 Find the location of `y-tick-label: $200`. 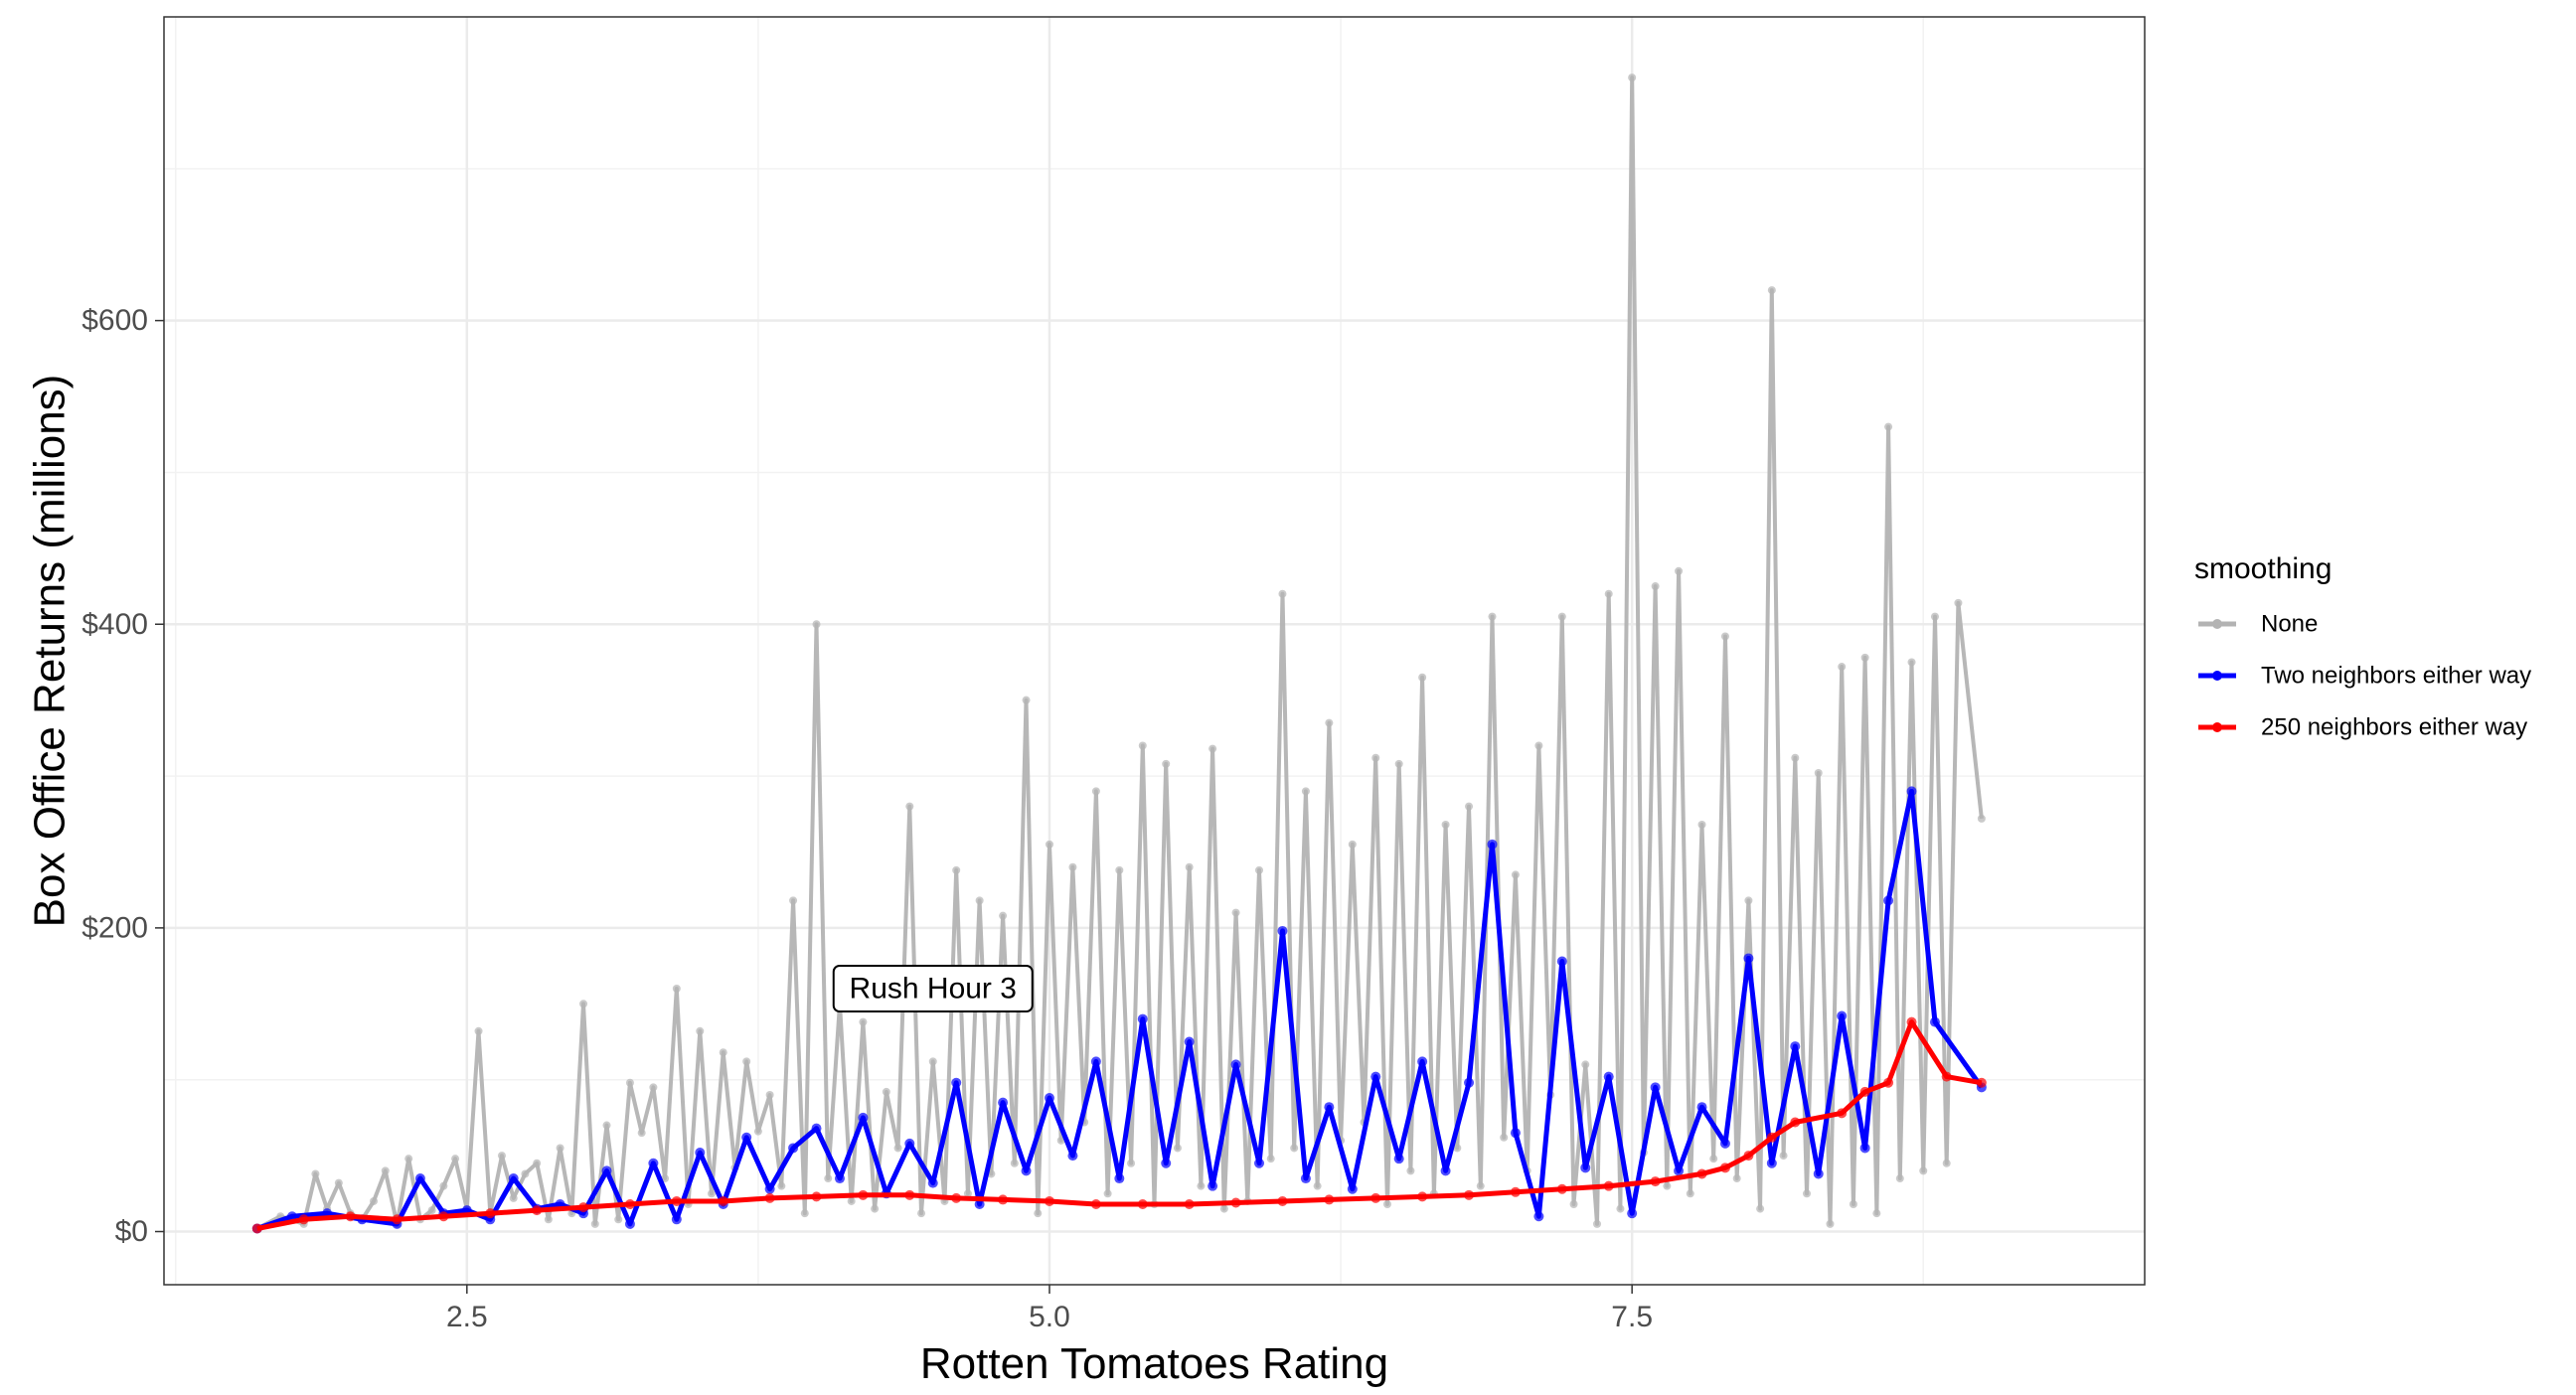

y-tick-label: $200 is located at coordinates (114, 927).